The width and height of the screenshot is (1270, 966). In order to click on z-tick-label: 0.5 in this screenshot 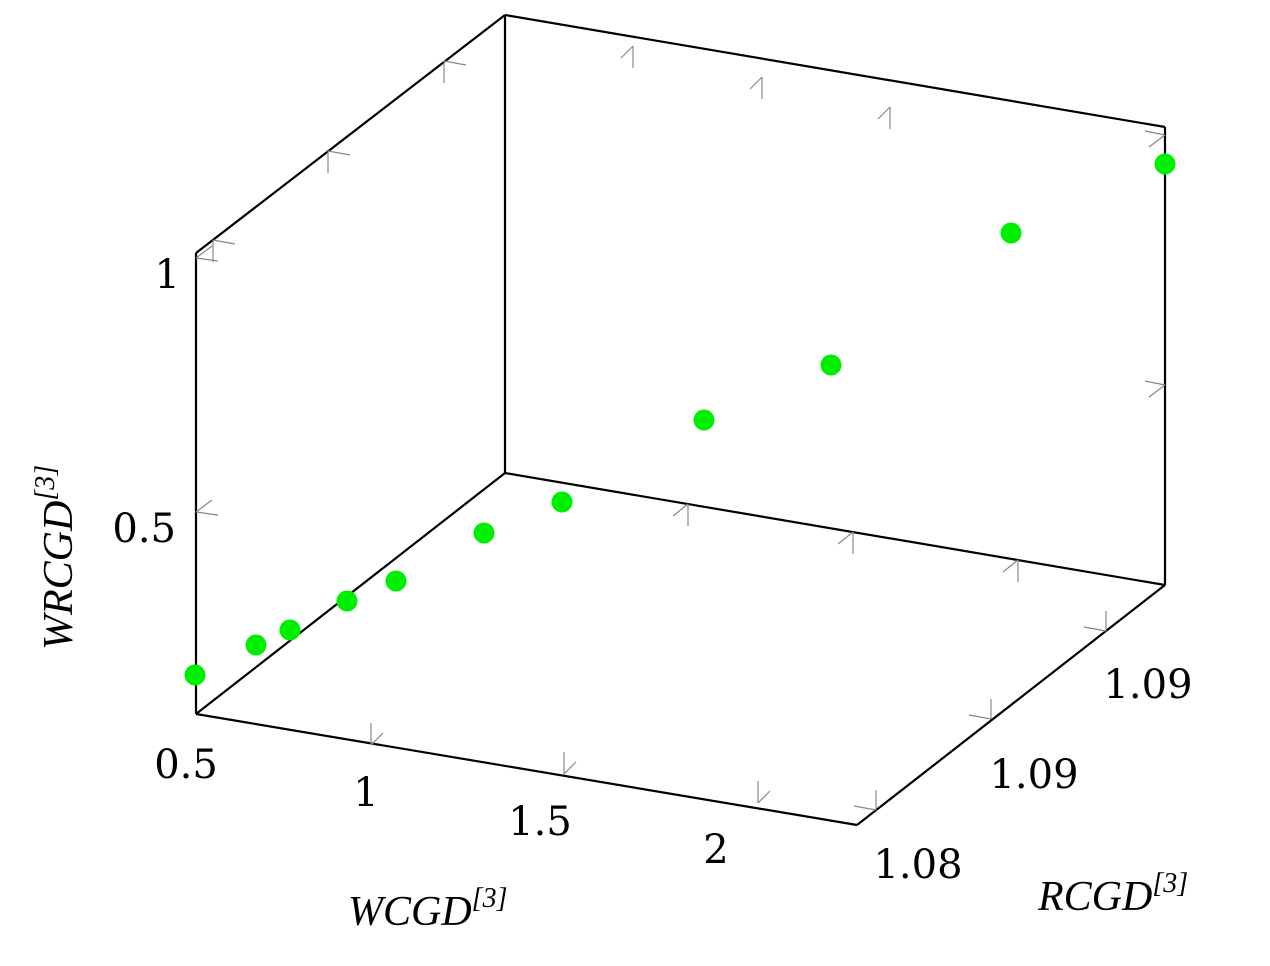, I will do `click(144, 529)`.